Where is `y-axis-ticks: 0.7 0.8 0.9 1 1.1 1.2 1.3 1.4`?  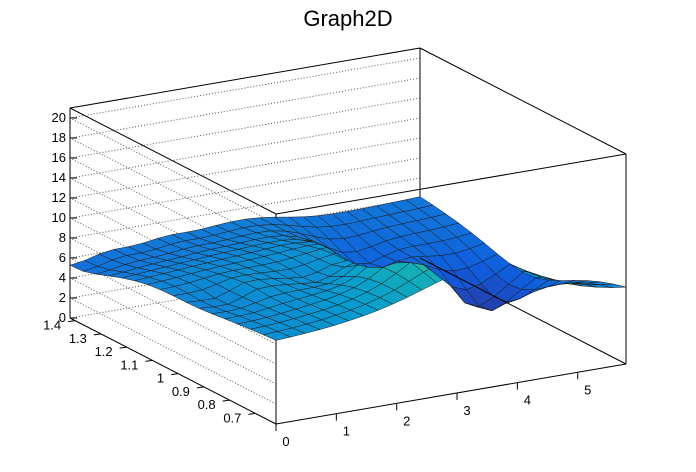 y-axis-ticks: 0.7 0.8 0.9 1 1.1 1.2 1.3 1.4 is located at coordinates (149, 371).